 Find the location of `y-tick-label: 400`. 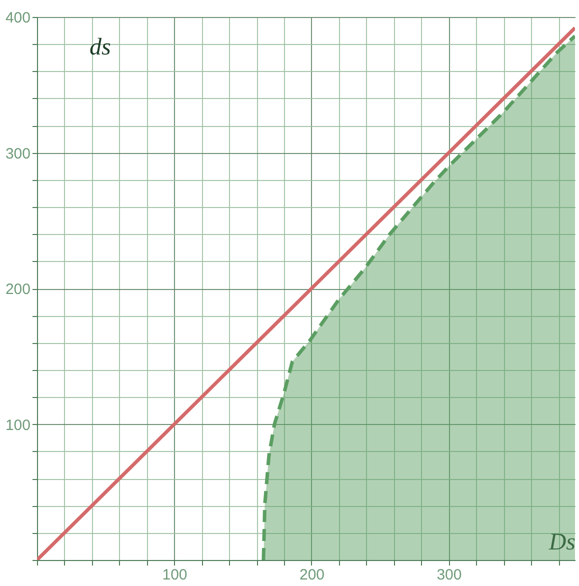

y-tick-label: 400 is located at coordinates (17, 18).